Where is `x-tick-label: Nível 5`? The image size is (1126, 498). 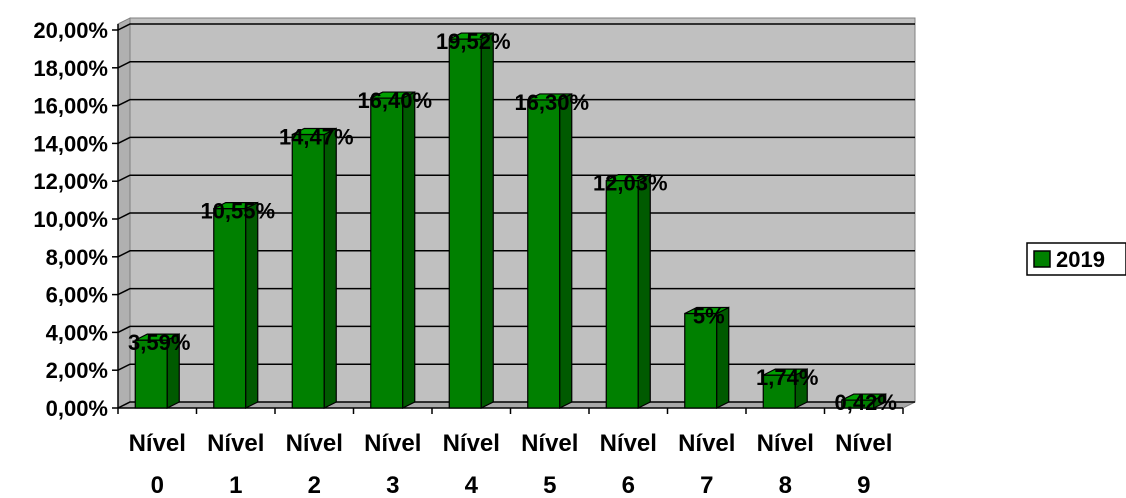
x-tick-label: Nível 5 is located at coordinates (549, 464).